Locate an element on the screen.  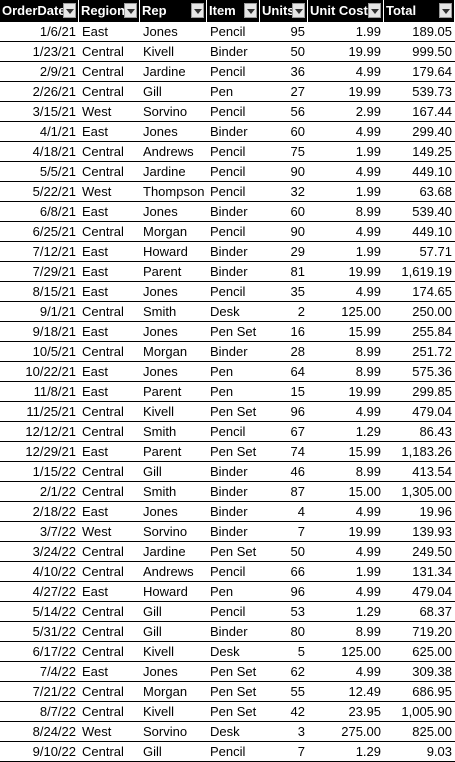
item-cell: Desk is located at coordinates (225, 731).